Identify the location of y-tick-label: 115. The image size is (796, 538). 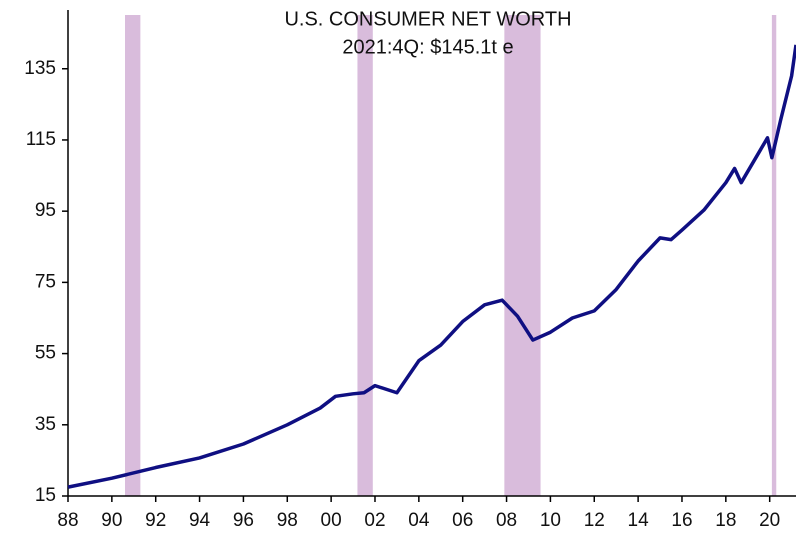
(41, 139).